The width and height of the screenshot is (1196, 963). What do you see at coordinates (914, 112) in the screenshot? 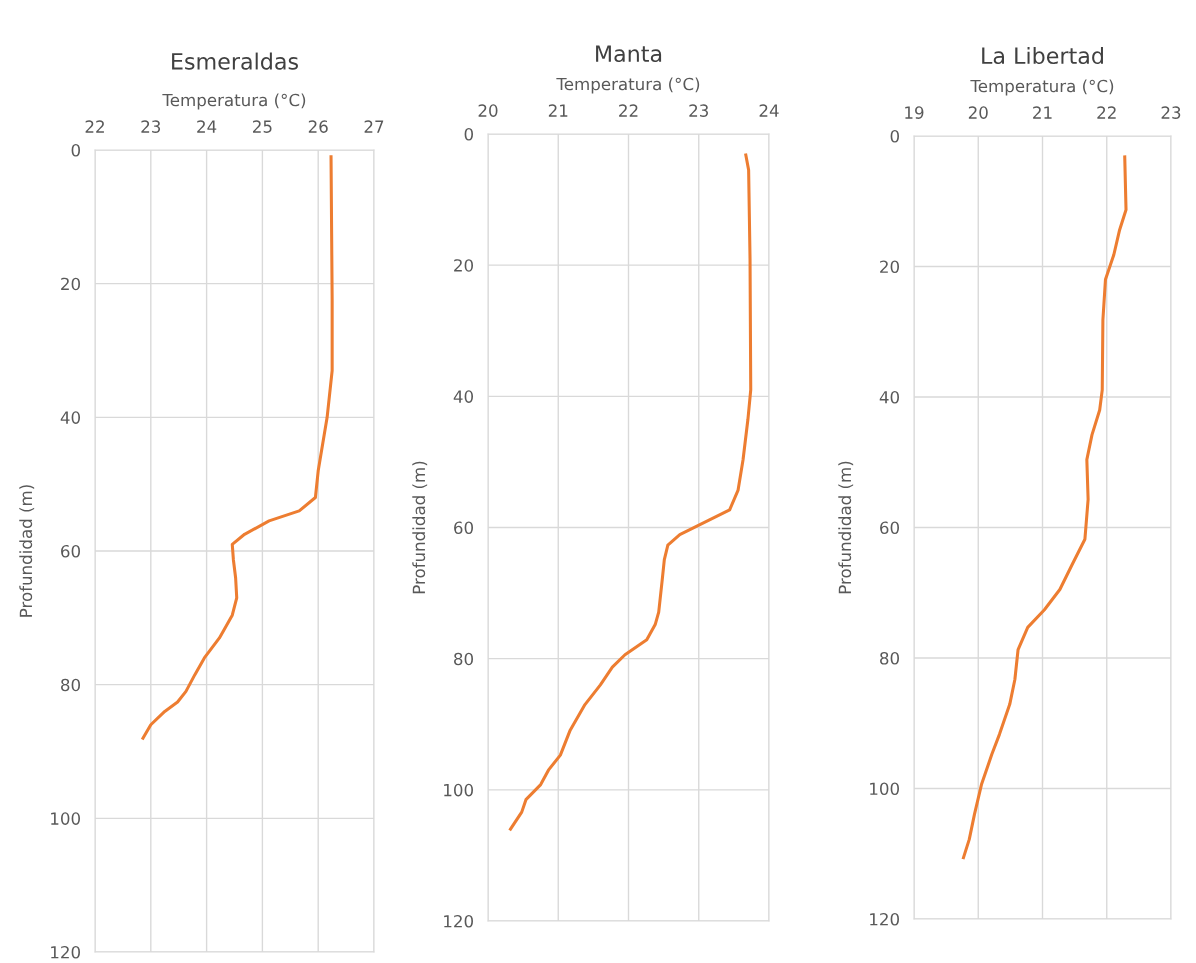
I see `x-tick-label: 19` at bounding box center [914, 112].